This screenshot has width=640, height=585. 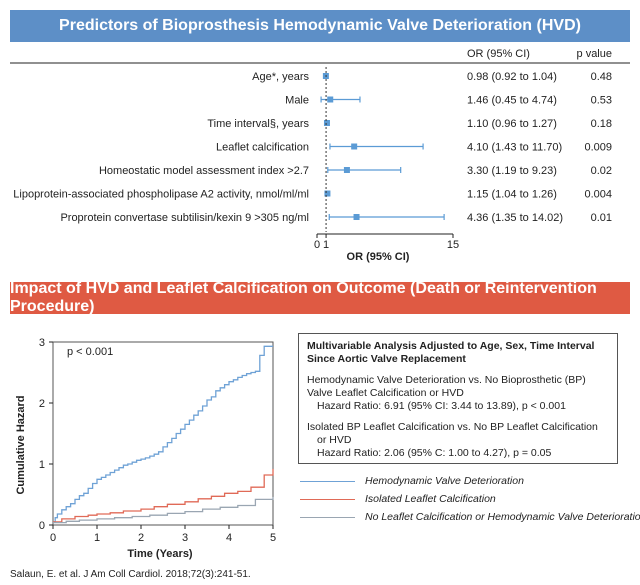 I want to click on km-pvalue-annotation: p < 0.001, so click(x=90, y=352).